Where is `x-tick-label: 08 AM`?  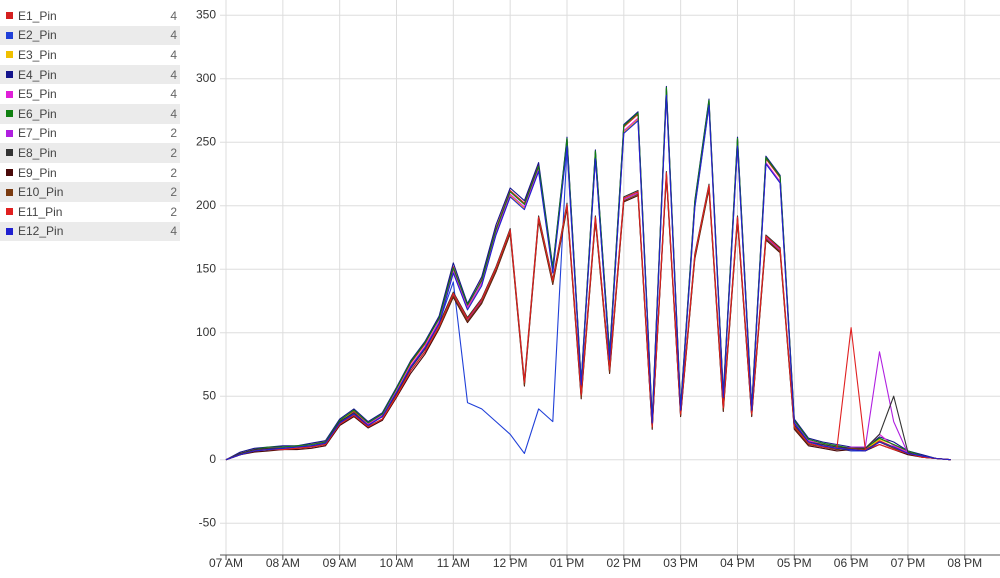
x-tick-label: 08 AM is located at coordinates (283, 563).